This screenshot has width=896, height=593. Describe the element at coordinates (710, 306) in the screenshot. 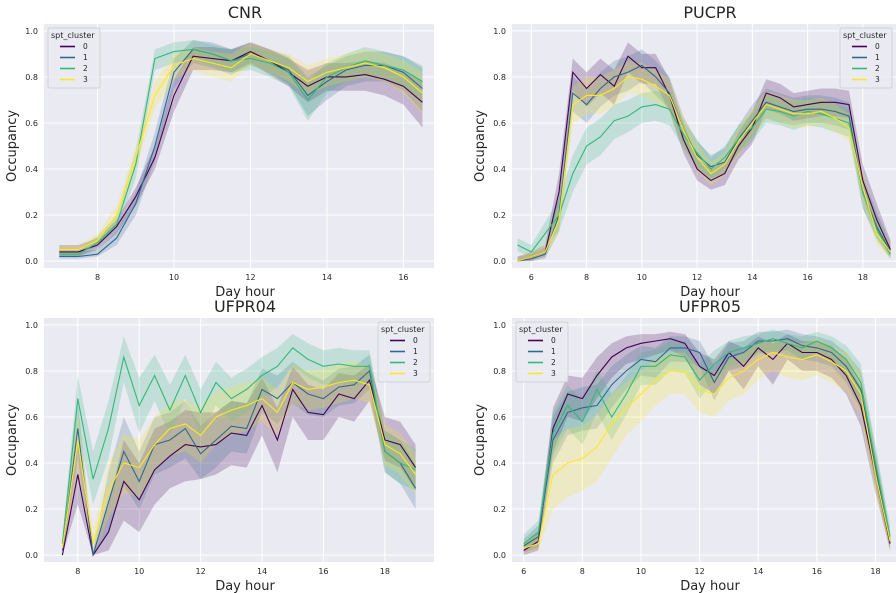

I see `chart-title: UFPR05` at that location.